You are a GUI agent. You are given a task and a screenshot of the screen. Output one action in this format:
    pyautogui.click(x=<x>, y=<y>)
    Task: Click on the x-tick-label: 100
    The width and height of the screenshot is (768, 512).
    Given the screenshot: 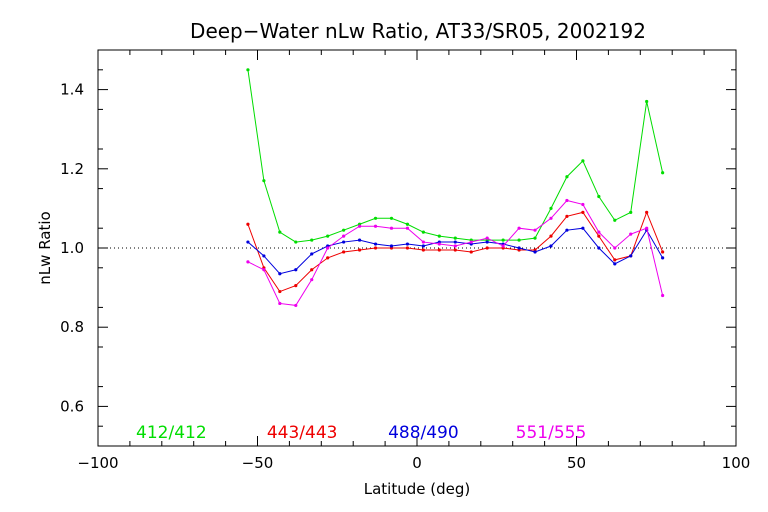 What is the action you would take?
    pyautogui.click(x=736, y=463)
    